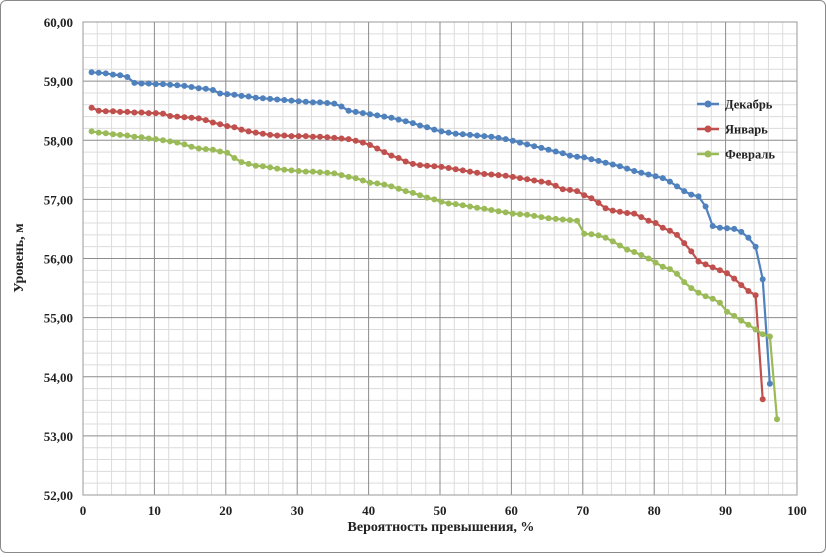  I want to click on y-tick-label: 59,00, so click(58, 81).